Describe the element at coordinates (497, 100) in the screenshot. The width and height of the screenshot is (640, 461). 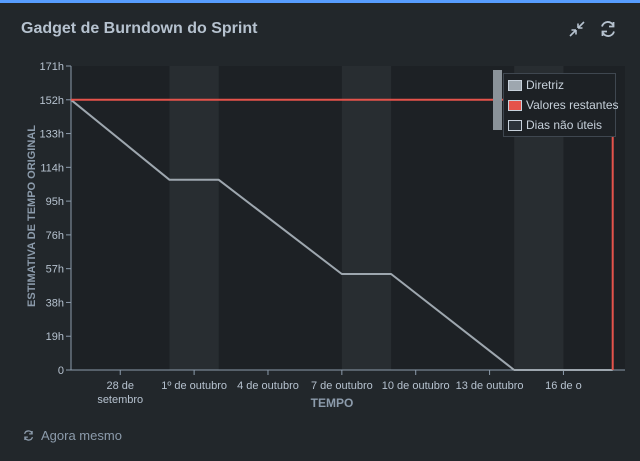
I see `legend-scrollbar` at that location.